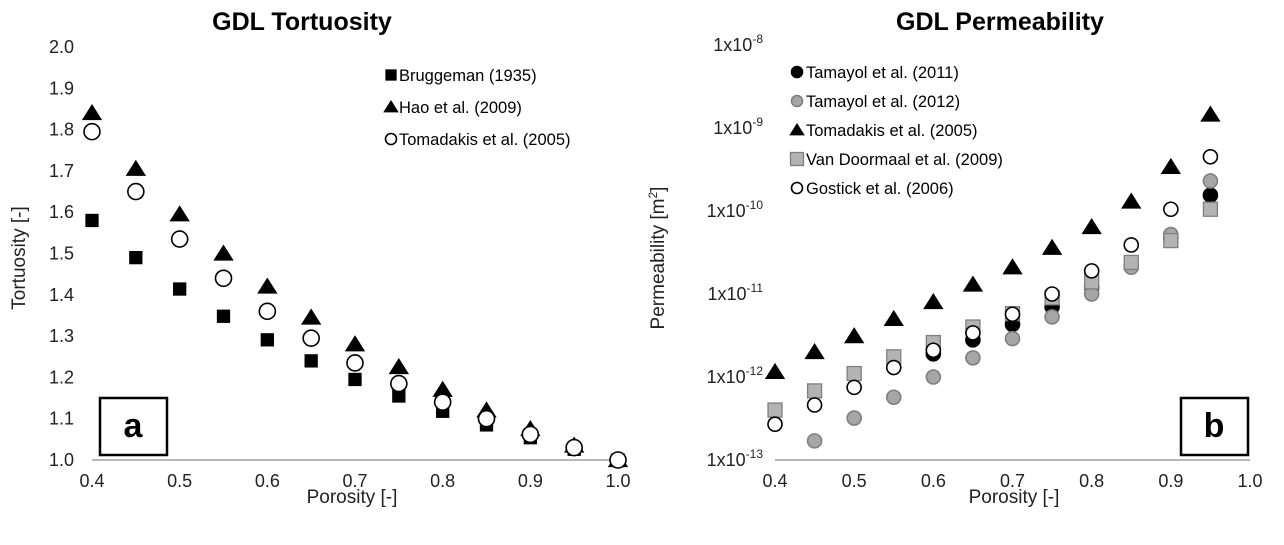  What do you see at coordinates (61, 377) in the screenshot?
I see `tortuosity-y-tick-label: 1.2` at bounding box center [61, 377].